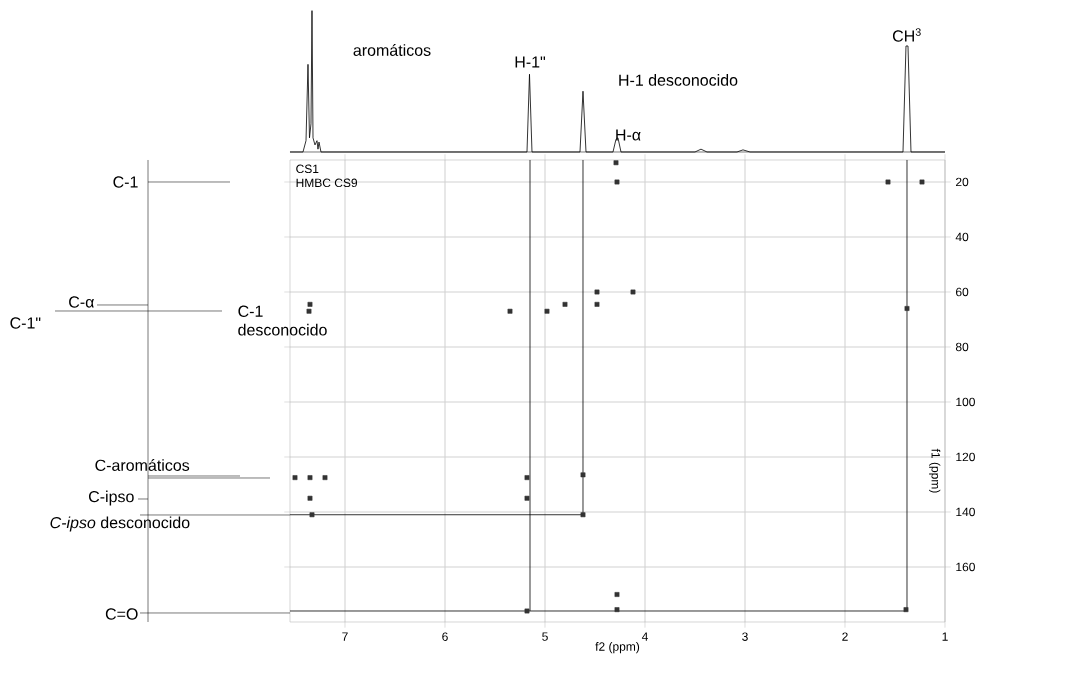  What do you see at coordinates (965, 402) in the screenshot?
I see `y-tick-label: 100` at bounding box center [965, 402].